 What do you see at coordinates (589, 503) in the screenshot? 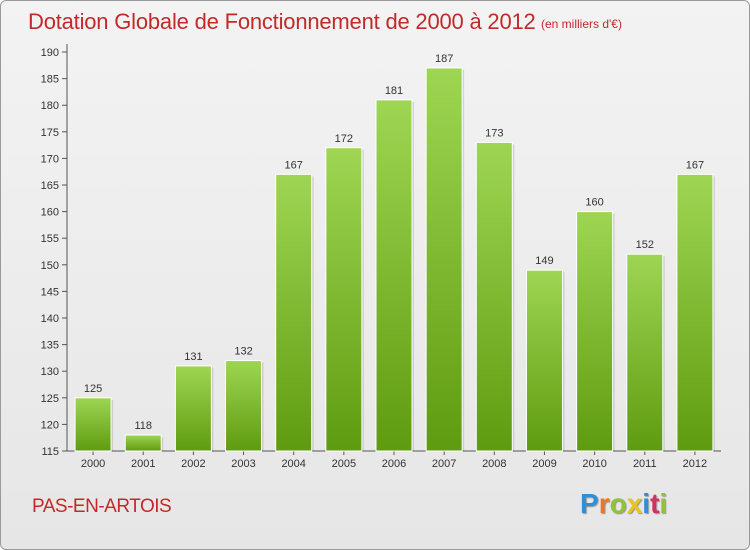
I see `logo-letter: P` at bounding box center [589, 503].